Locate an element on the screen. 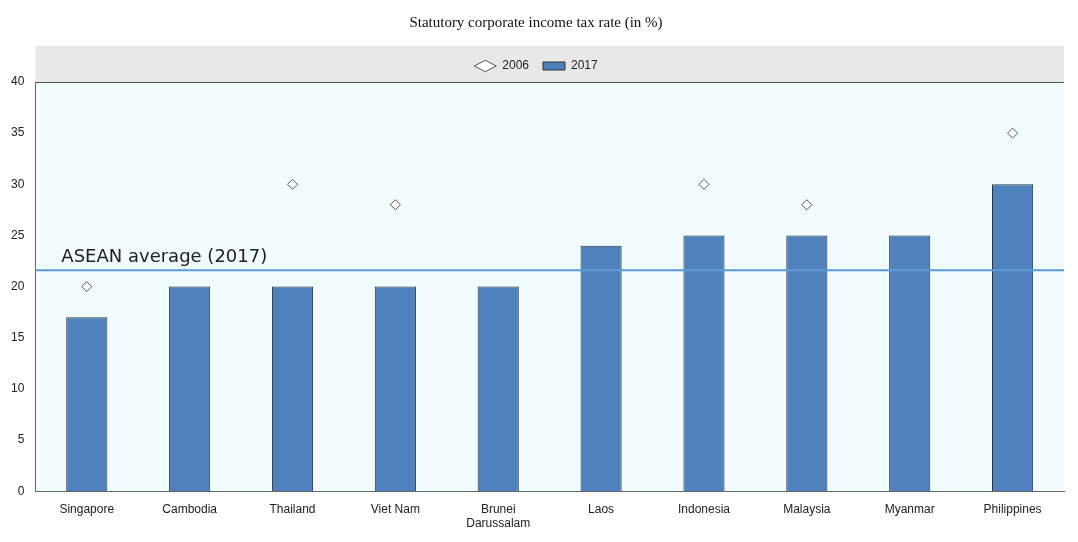 This screenshot has width=1078, height=542. x-tick-label: Cambodia is located at coordinates (190, 508).